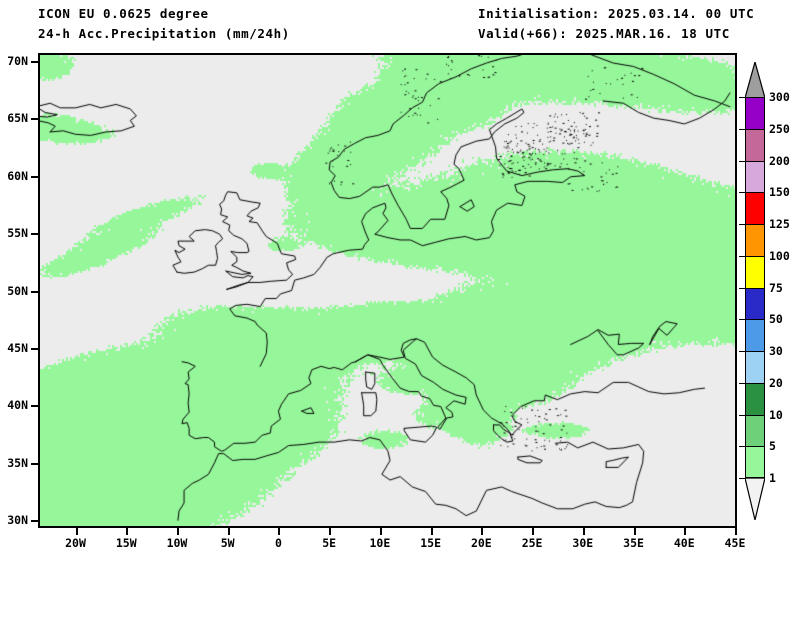 This screenshot has height=618, width=800. I want to click on y-axis-label: 30N, so click(17, 520).